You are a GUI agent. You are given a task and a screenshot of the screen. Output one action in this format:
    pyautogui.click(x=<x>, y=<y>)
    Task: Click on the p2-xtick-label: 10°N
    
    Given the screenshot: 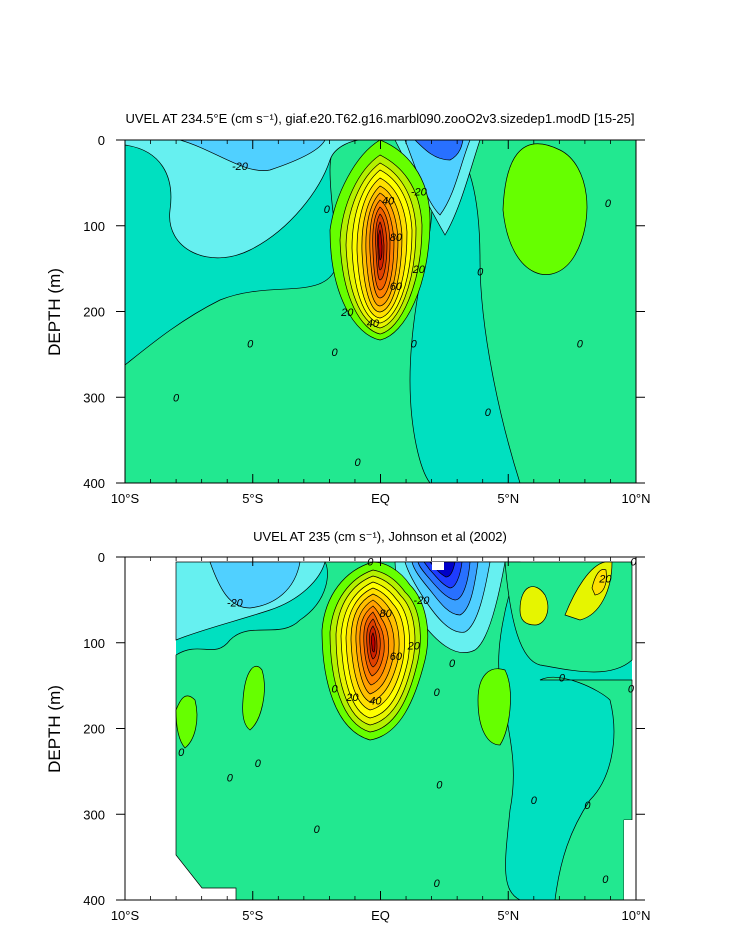 What is the action you would take?
    pyautogui.click(x=635, y=915)
    